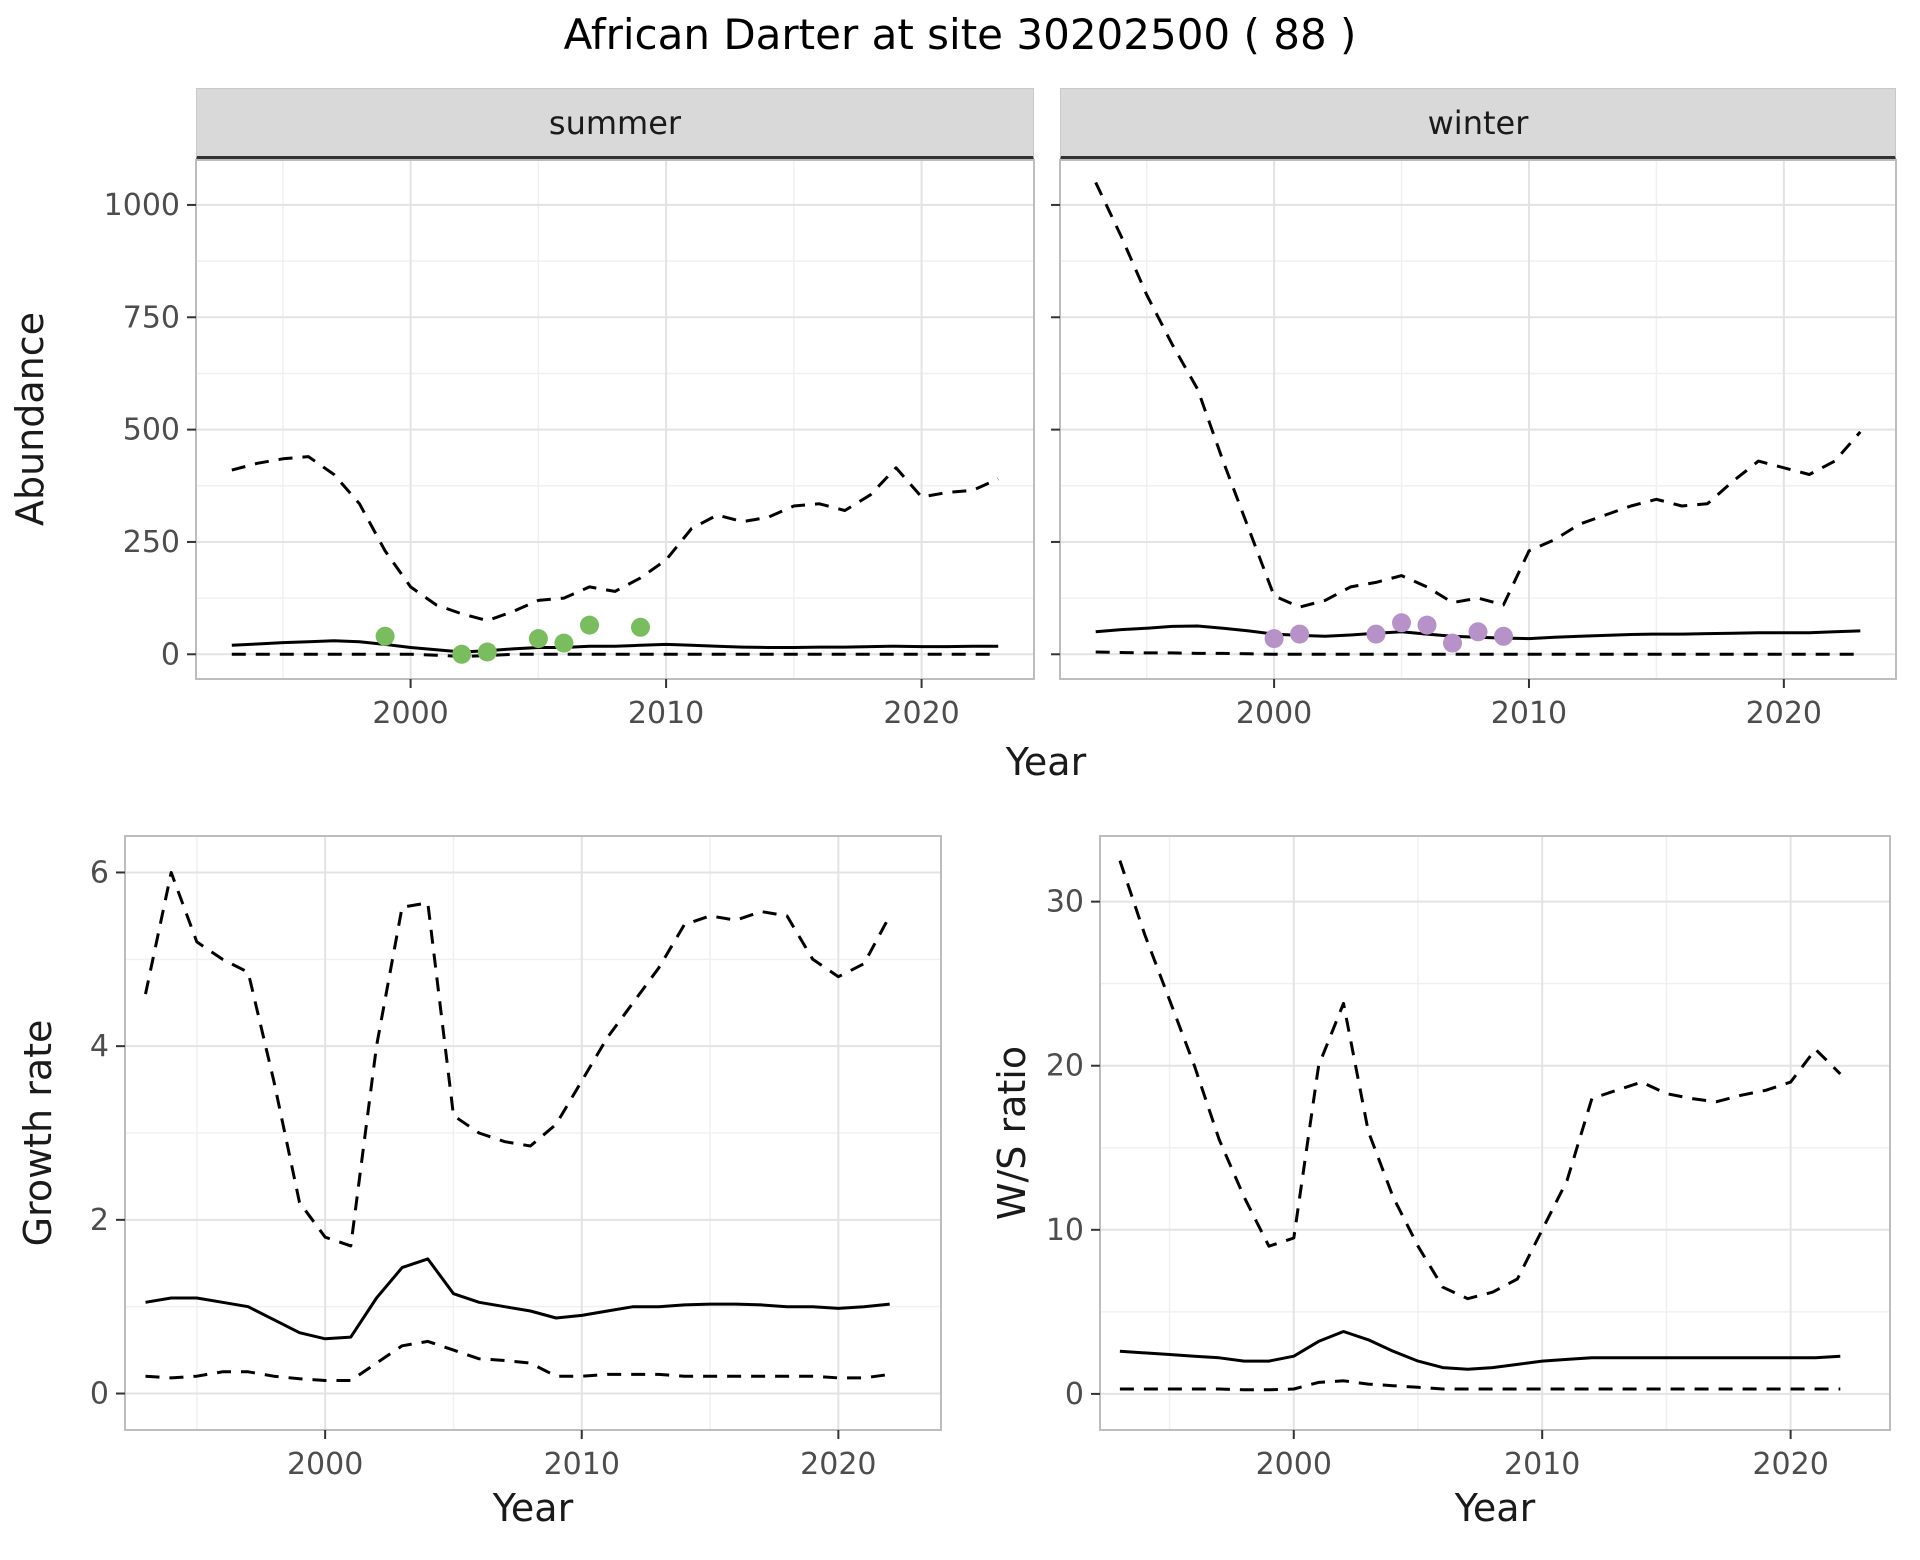  I want to click on facet-strip-label: summer, so click(615, 122).